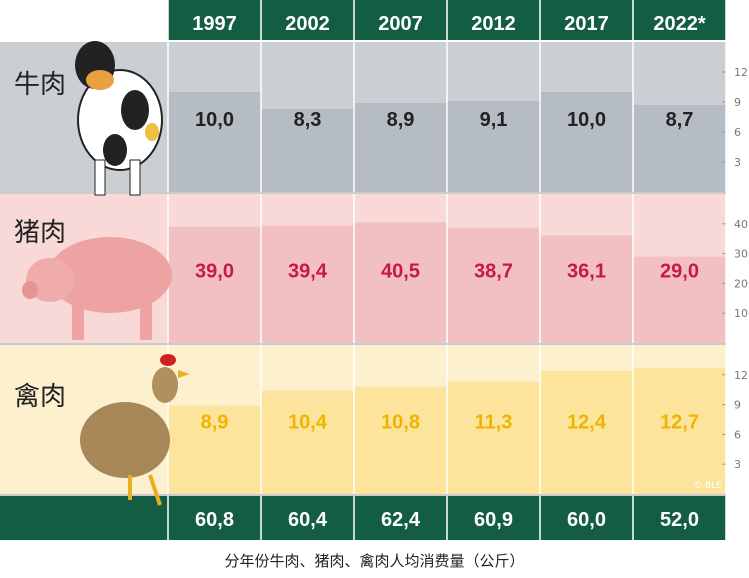 The image size is (749, 578). Describe the element at coordinates (494, 120) in the screenshot. I see `value-label: 9,1` at that location.